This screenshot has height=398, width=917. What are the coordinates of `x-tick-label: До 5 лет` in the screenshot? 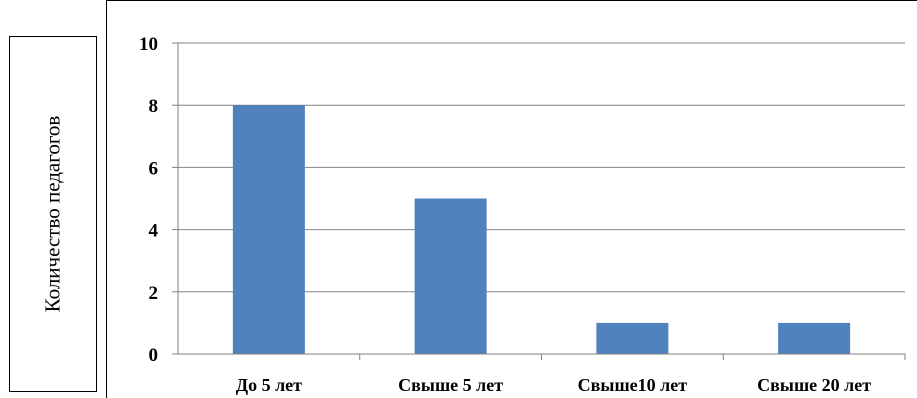 It's located at (269, 385).